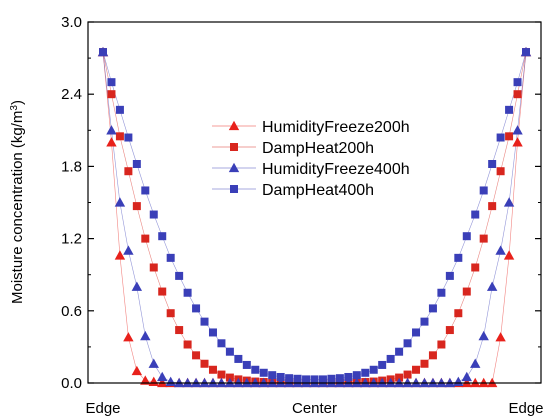  What do you see at coordinates (318, 190) in the screenshot?
I see `legend-label: DampHeat400h` at bounding box center [318, 190].